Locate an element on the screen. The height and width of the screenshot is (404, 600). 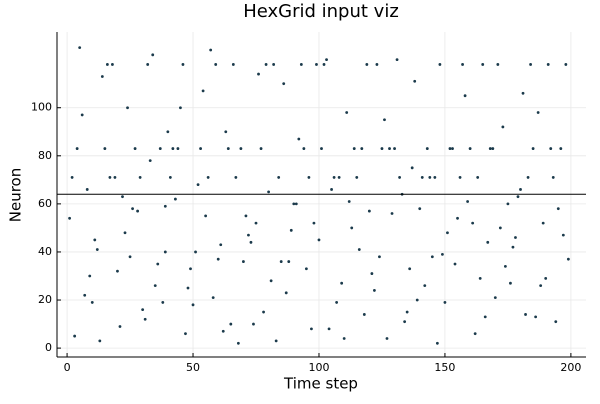
y-tick-label: 0 is located at coordinates (48, 347).